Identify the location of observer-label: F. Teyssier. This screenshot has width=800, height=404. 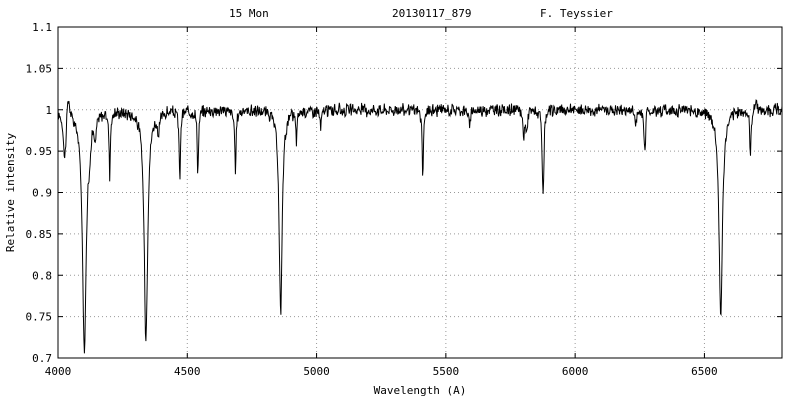
(576, 13).